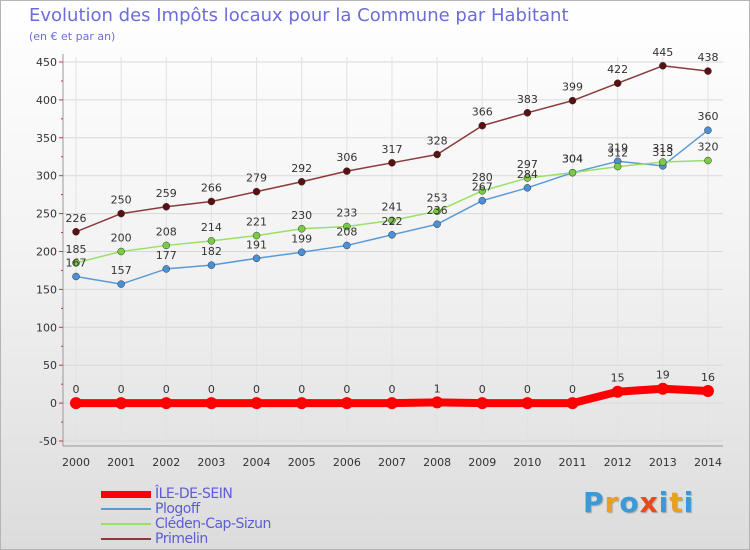 This screenshot has width=750, height=550. What do you see at coordinates (121, 200) in the screenshot?
I see `data-label: 250` at bounding box center [121, 200].